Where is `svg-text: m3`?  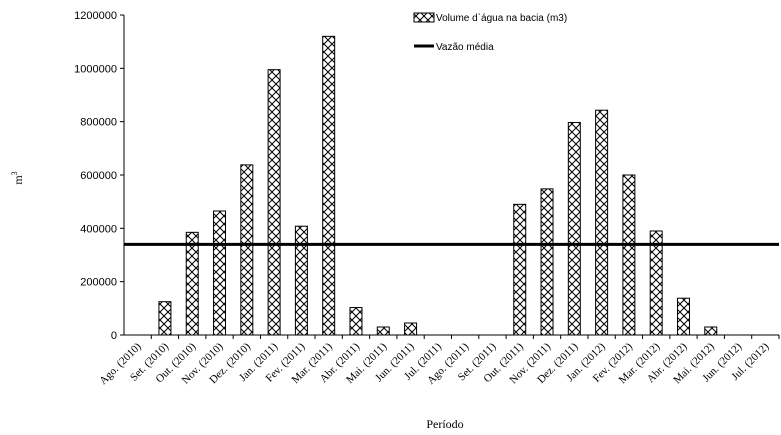 svg-text: m3 is located at coordinates (17, 177).